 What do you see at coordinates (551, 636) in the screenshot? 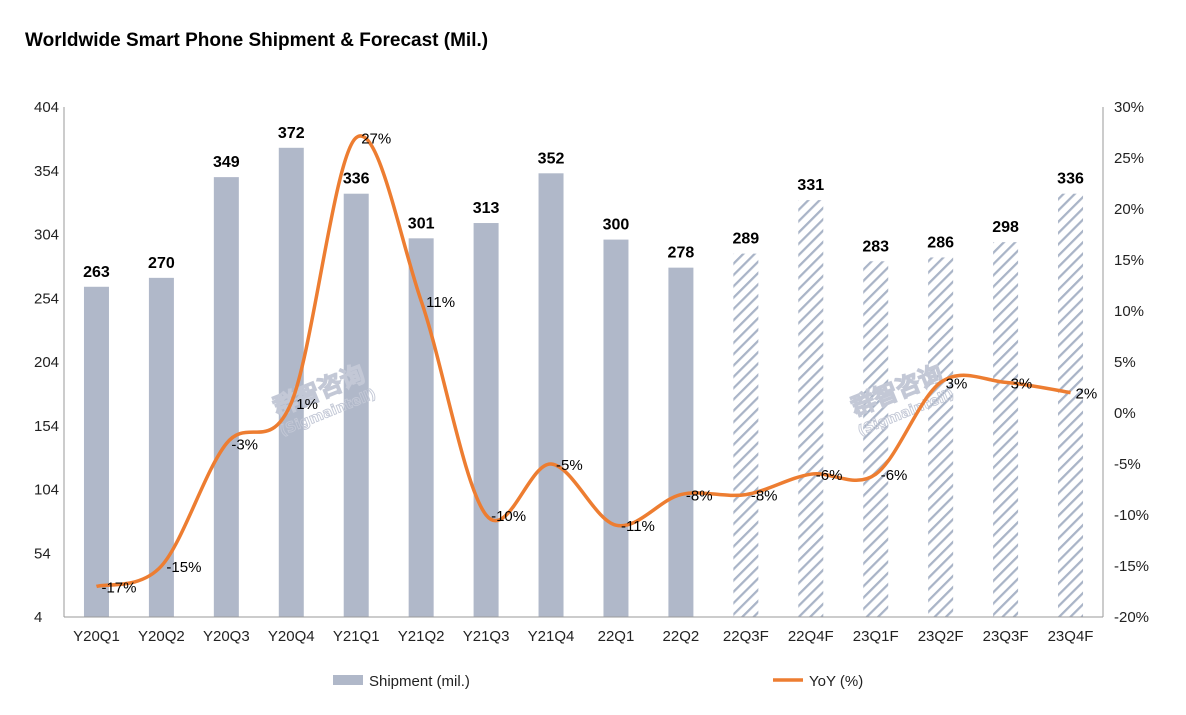
I see `x-tick-label: Y21Q4` at bounding box center [551, 636].